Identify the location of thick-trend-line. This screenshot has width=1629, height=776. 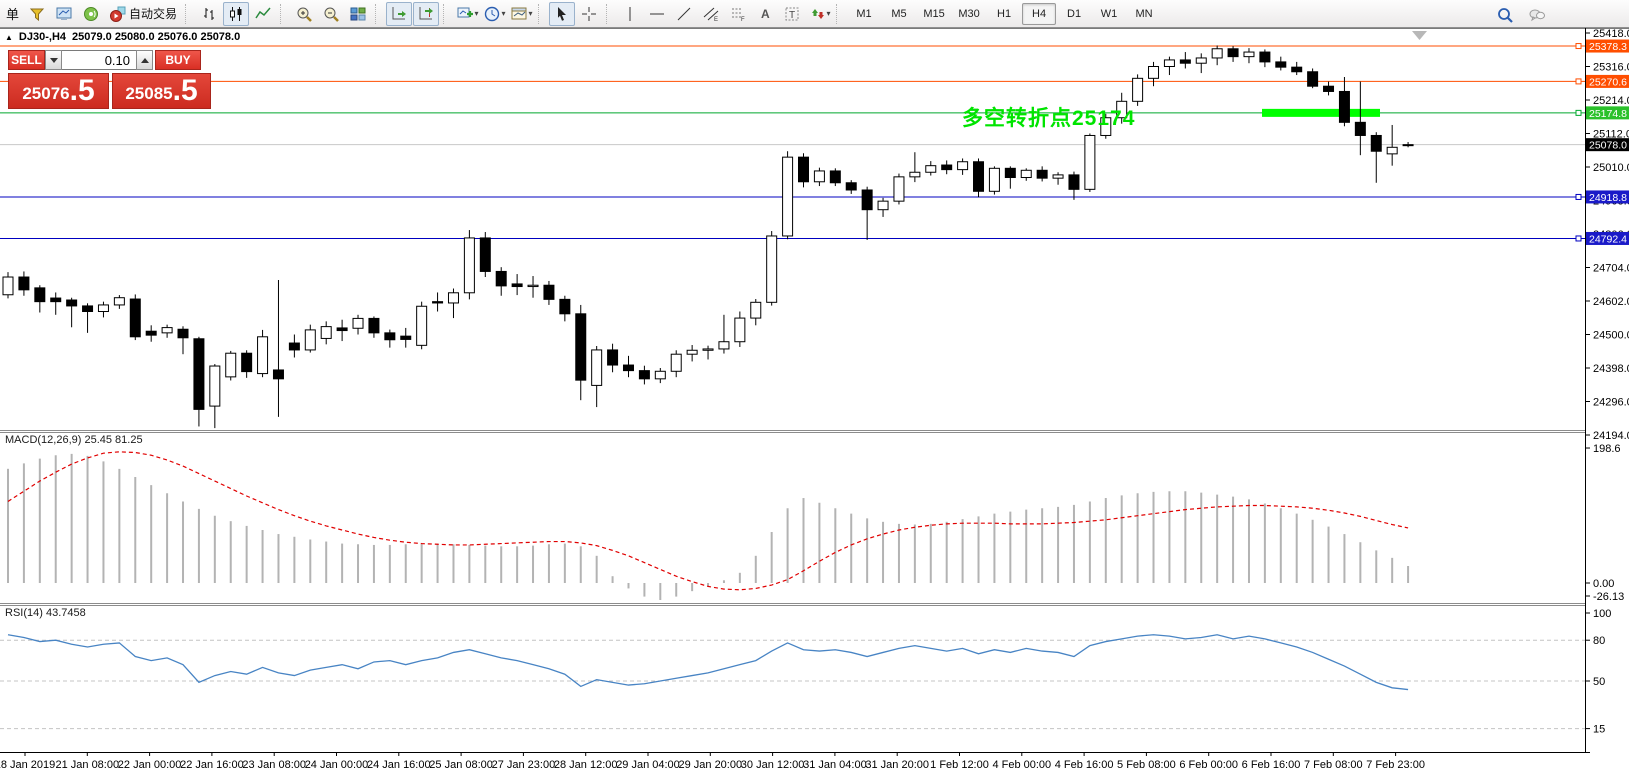
(1321, 112).